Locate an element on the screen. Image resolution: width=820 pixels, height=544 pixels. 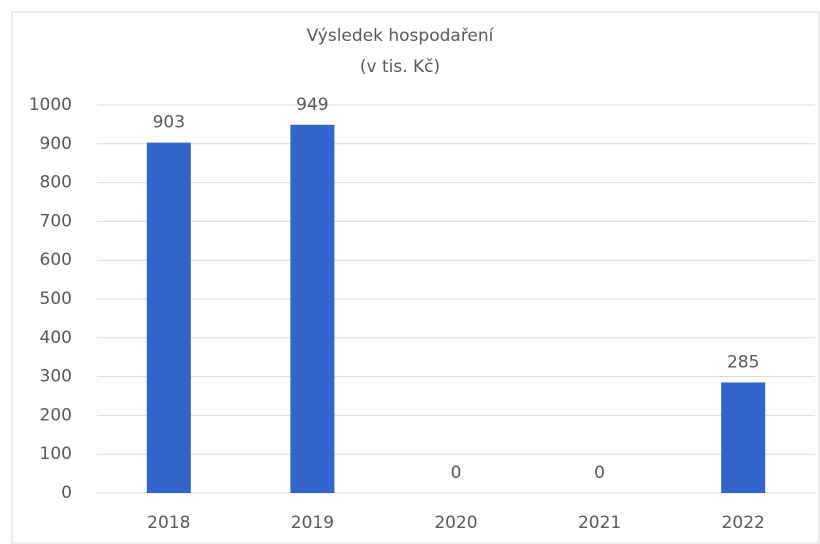
y-tick-label: 300 is located at coordinates (56, 377).